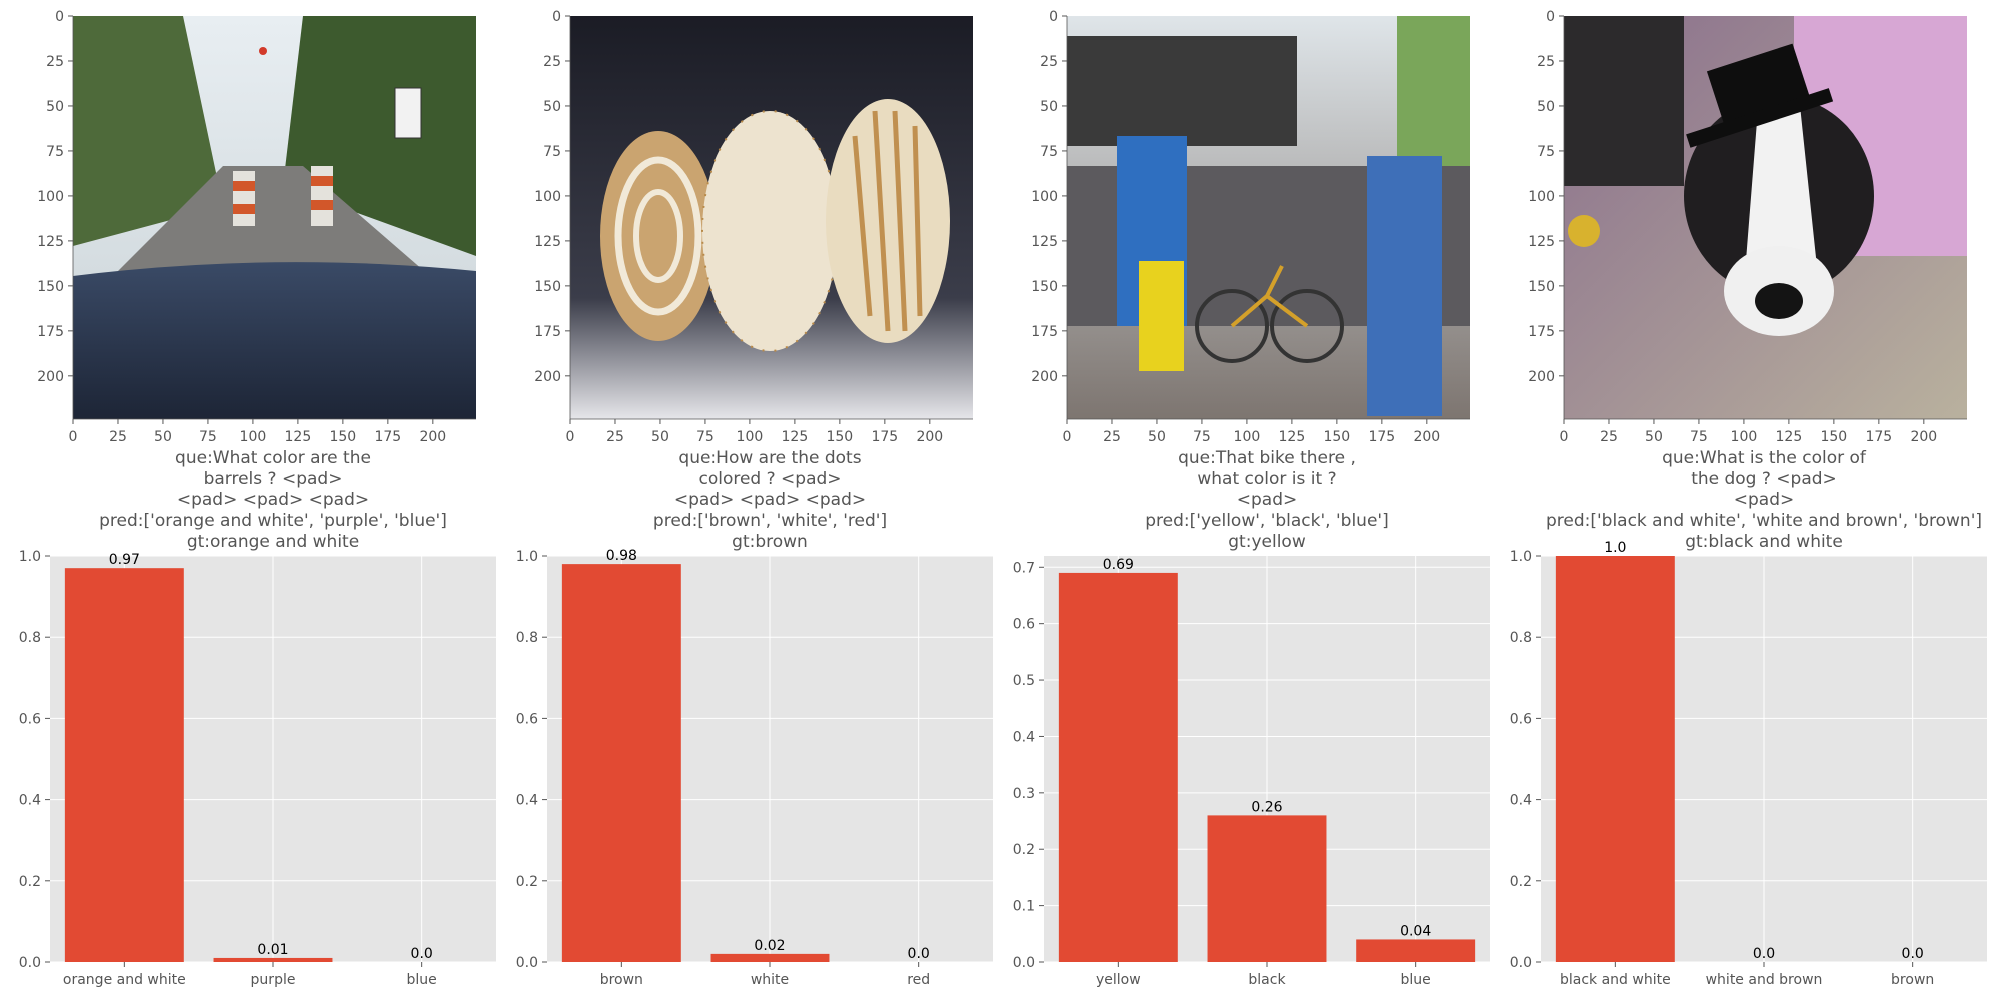 The width and height of the screenshot is (2000, 1000). Describe the element at coordinates (1268, 217) in the screenshot. I see `photo-crowd-bike` at that location.